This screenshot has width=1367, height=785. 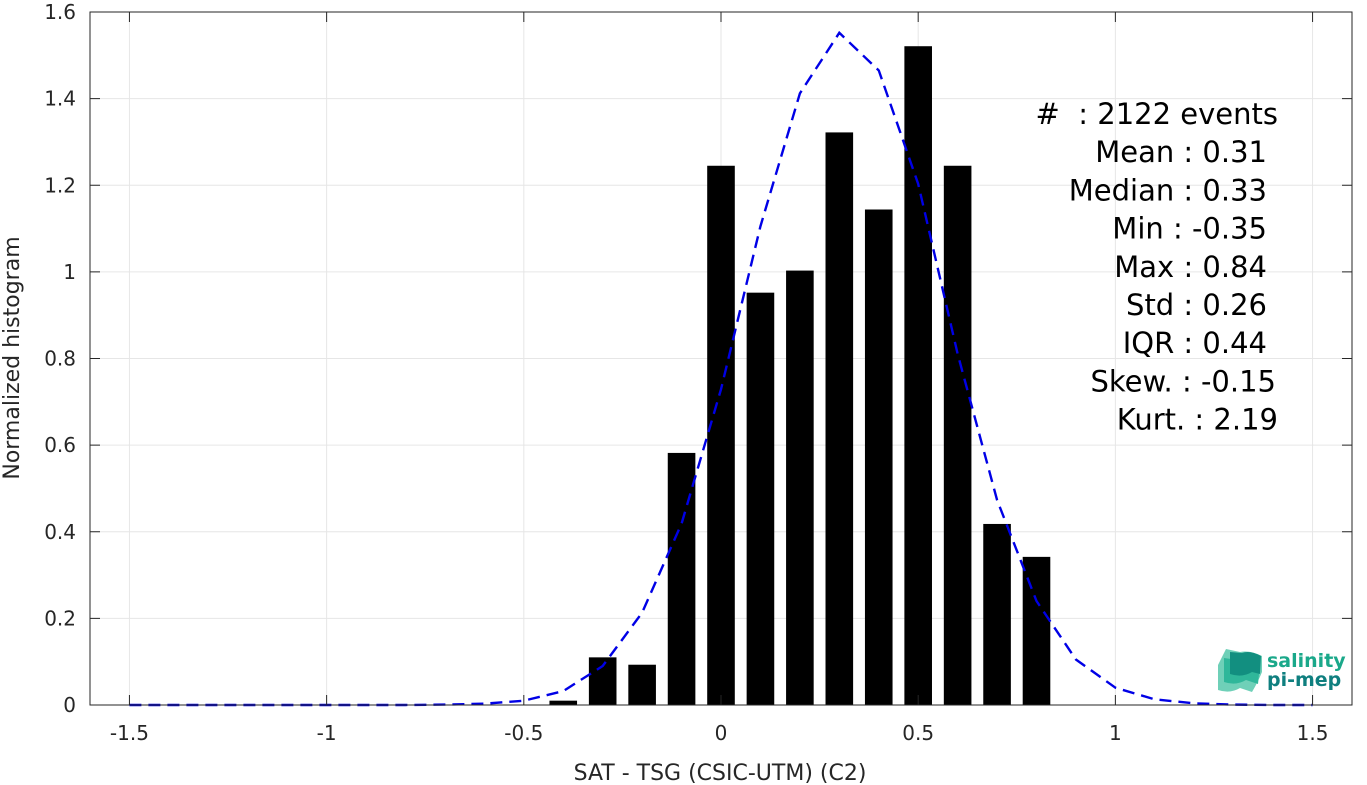 I want to click on y-tick-label: 1.6, so click(x=60, y=12).